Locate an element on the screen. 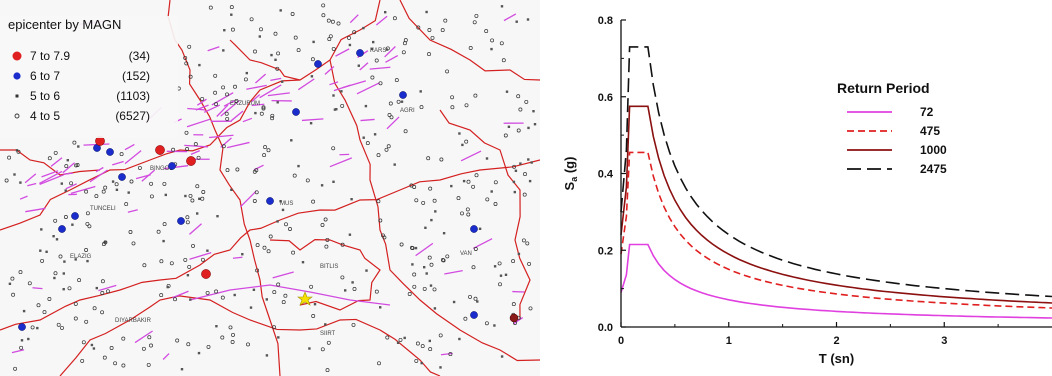  place-label: BINGOL is located at coordinates (161, 169).